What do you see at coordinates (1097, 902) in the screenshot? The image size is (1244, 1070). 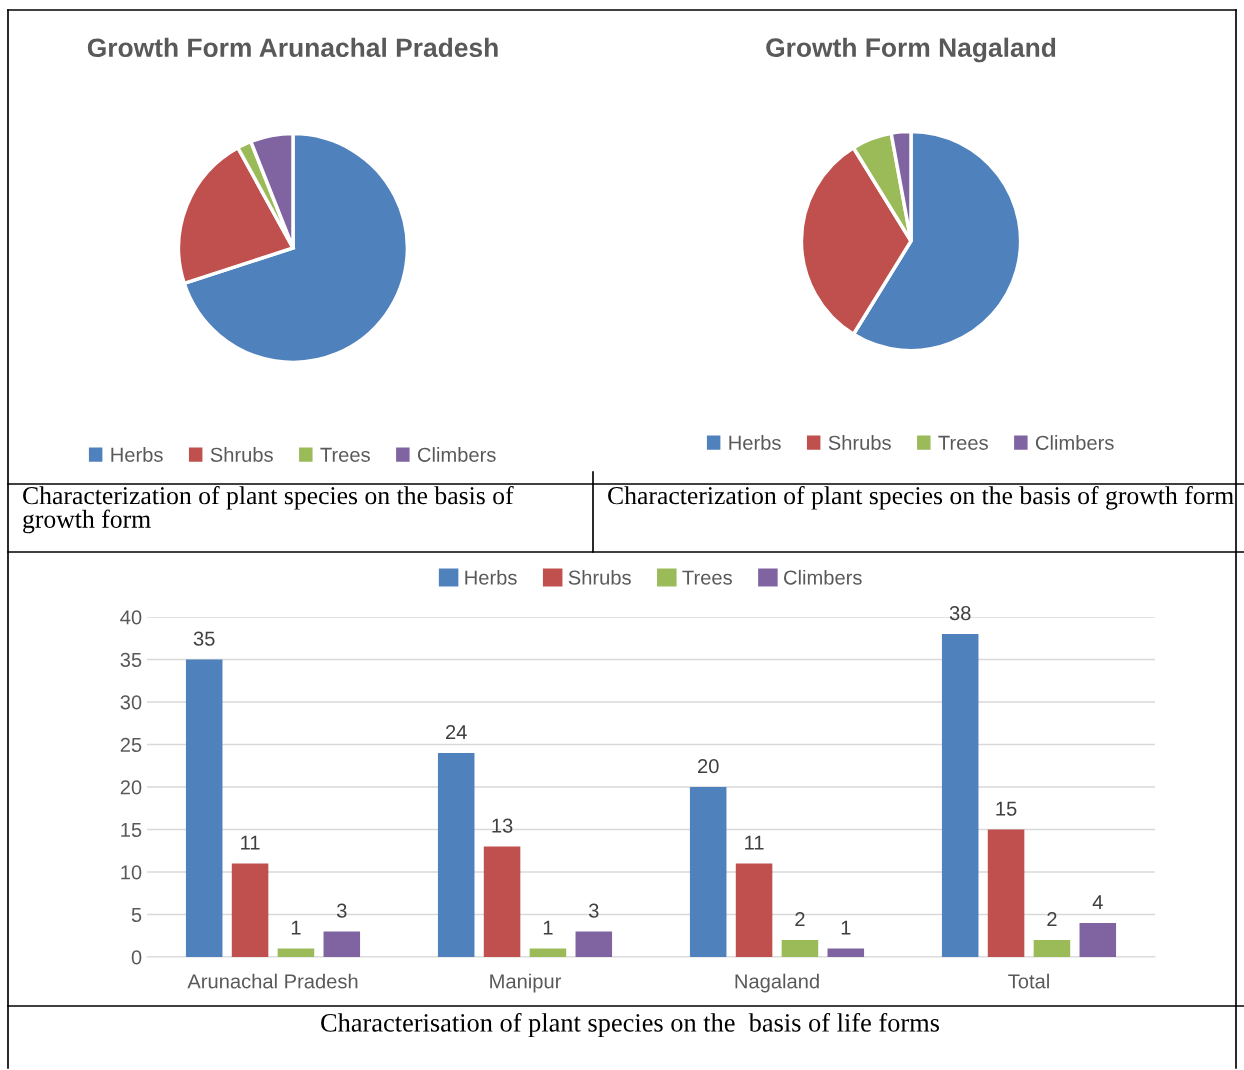 I see `data-label: 4` at bounding box center [1097, 902].